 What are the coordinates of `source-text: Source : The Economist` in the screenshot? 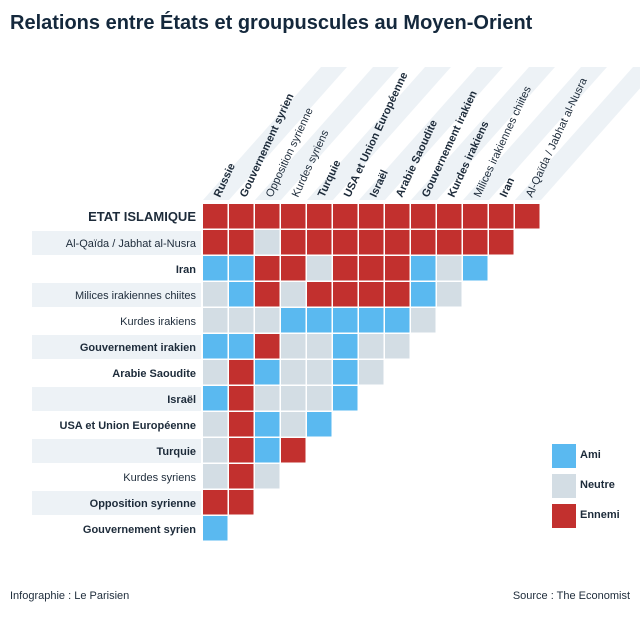 It's located at (571, 596).